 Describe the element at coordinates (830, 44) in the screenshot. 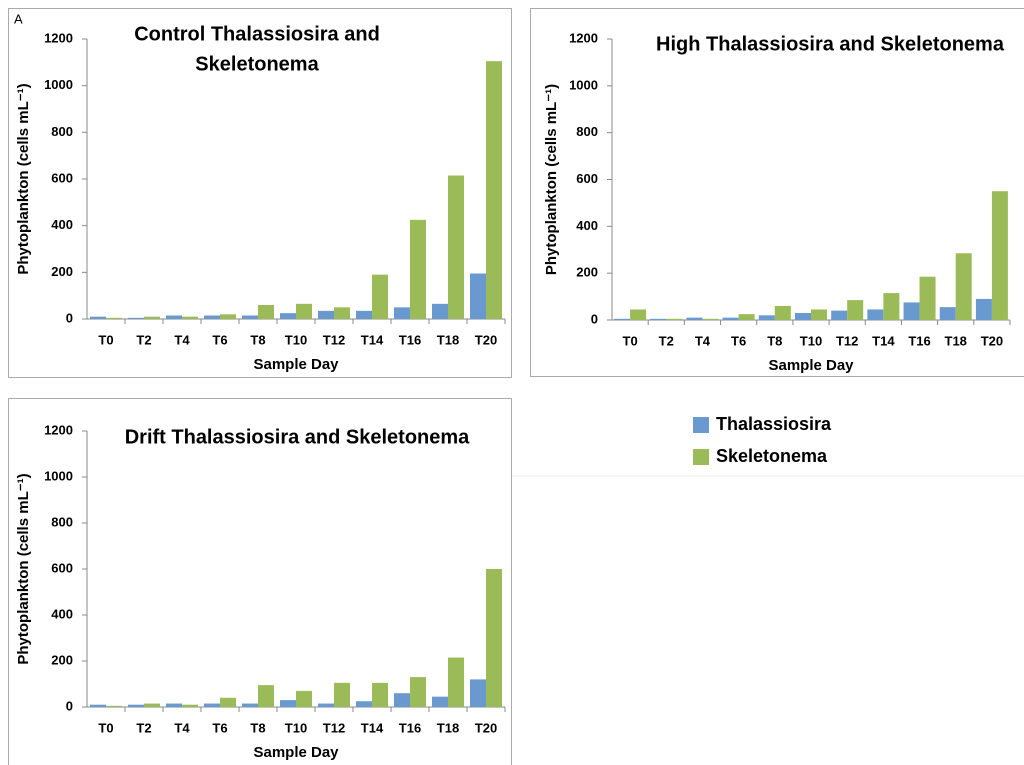

I see `chart-title: High Thalassiosira and Skeletonema` at that location.